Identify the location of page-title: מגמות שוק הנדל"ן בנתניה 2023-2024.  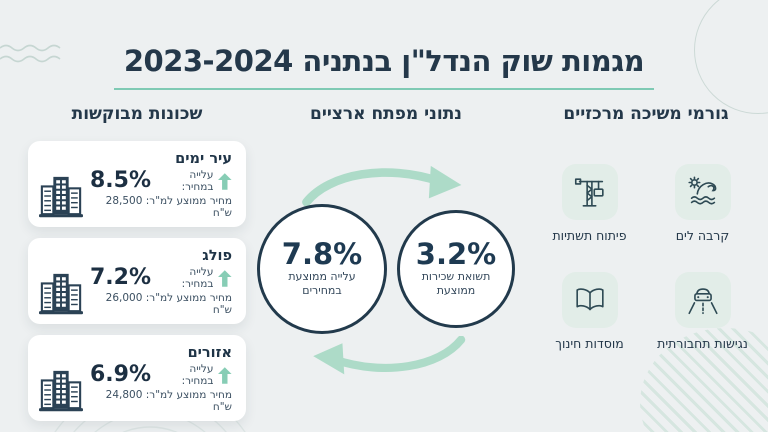
(384, 67).